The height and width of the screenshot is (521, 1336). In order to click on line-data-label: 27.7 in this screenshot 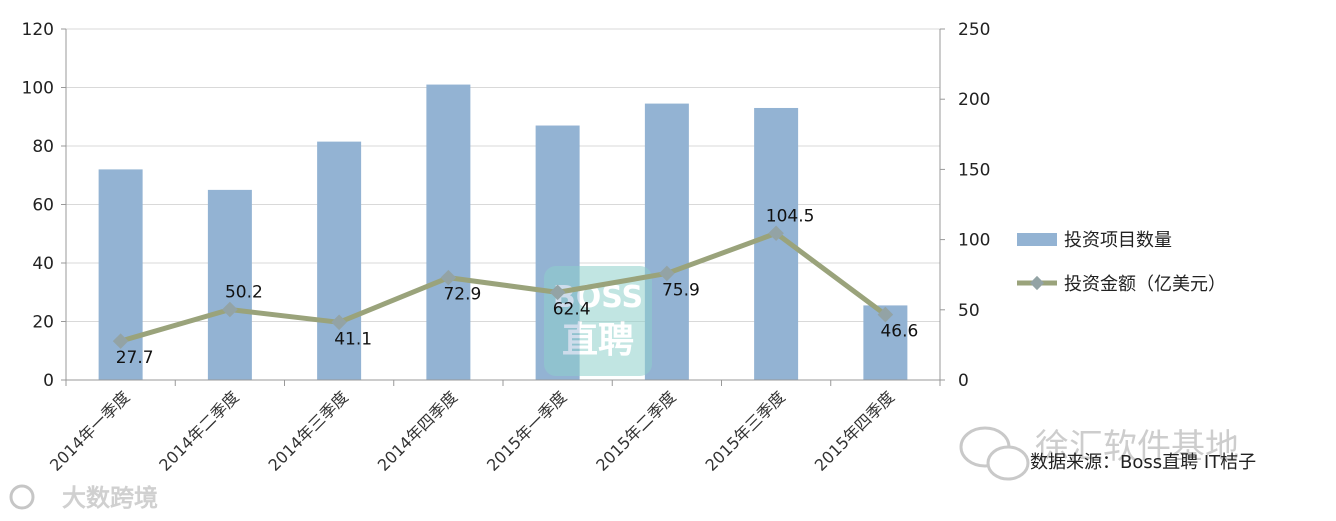, I will do `click(135, 358)`.